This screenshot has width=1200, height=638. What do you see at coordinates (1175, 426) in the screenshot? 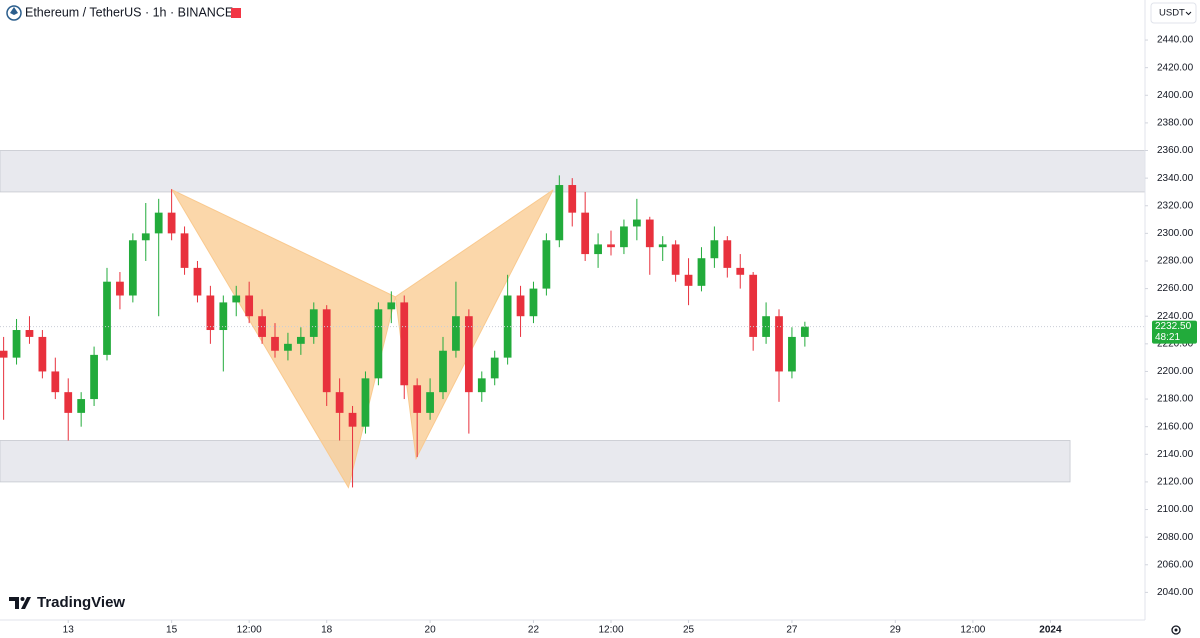
I see `y-tick-label: 2160.00` at bounding box center [1175, 426].